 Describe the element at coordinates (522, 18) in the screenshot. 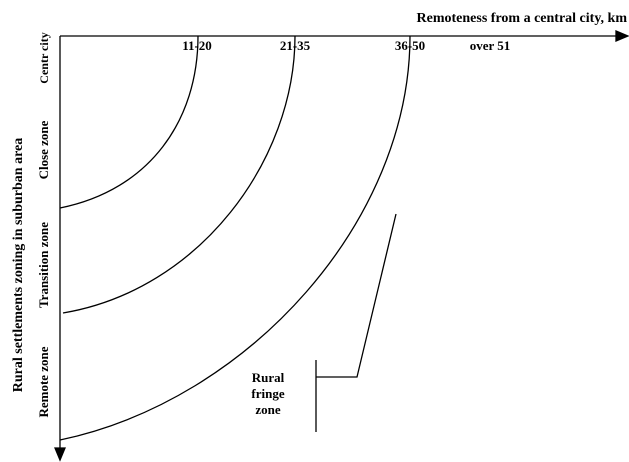

I see `x-axis-label: Remoteness from a central city, km` at that location.